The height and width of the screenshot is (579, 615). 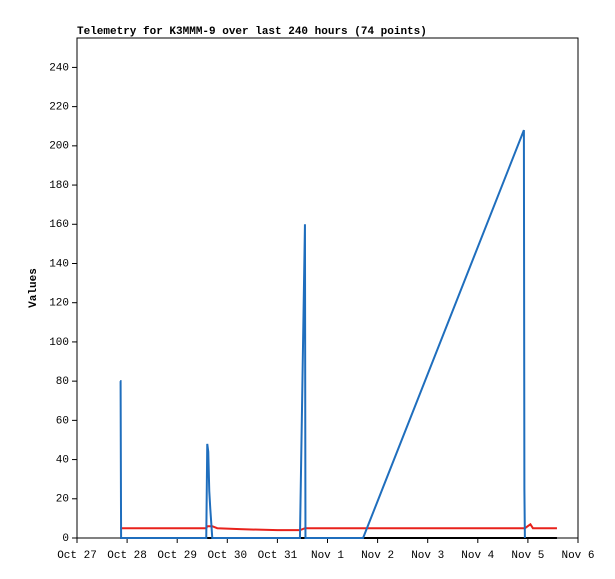 What do you see at coordinates (59, 108) in the screenshot?
I see `y-tick-label: 220` at bounding box center [59, 108].